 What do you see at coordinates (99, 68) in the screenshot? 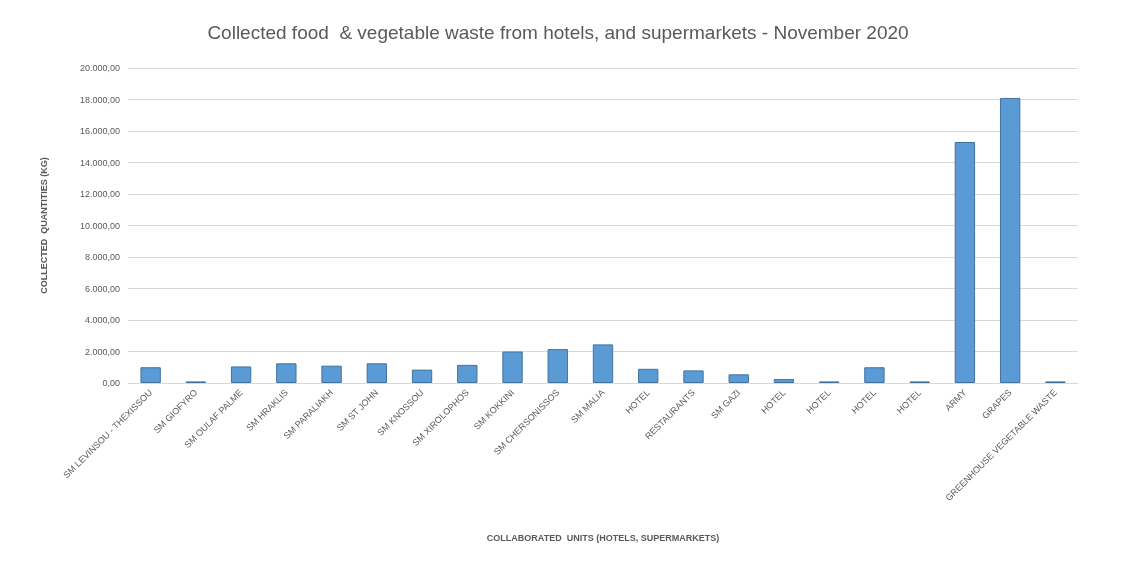
I see `y-tick-label: 20.000,00` at bounding box center [99, 68].